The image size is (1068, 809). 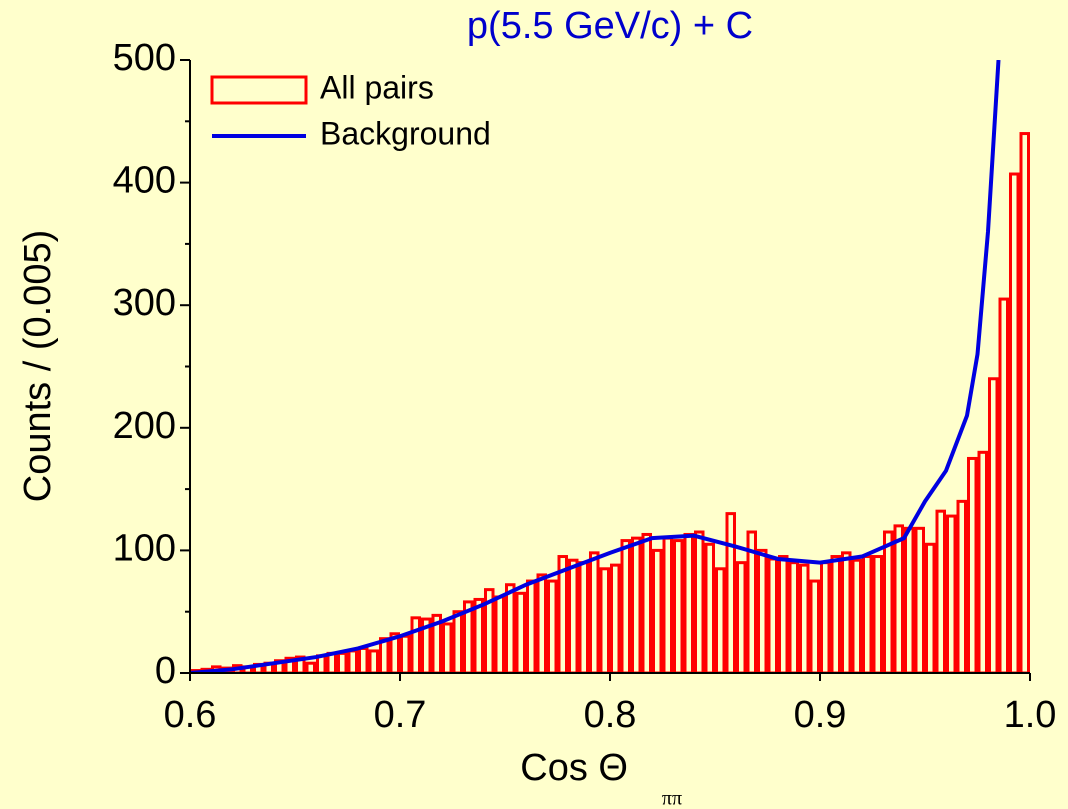 I want to click on y-tick-label: 500, so click(x=144, y=58).